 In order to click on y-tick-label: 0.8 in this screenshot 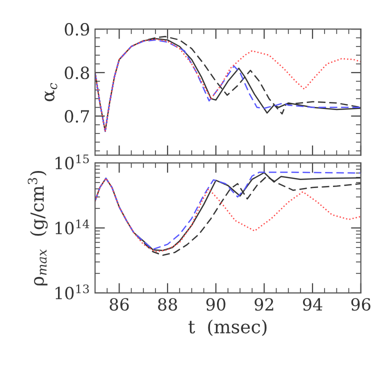, I will do `click(77, 73)`.